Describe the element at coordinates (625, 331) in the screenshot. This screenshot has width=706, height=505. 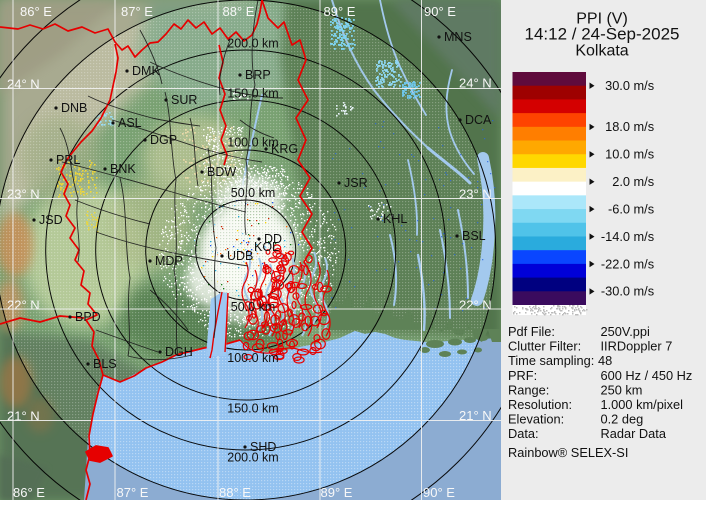
I see `svg-text: 250V.ppi` at that location.